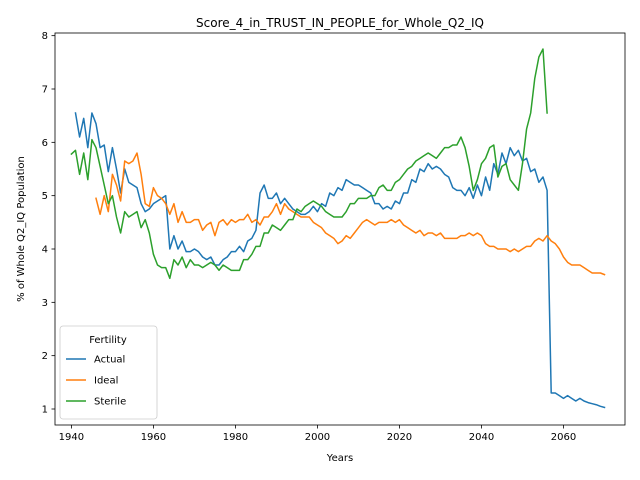  Describe the element at coordinates (45, 410) in the screenshot. I see `y-tick-label: 1` at that location.